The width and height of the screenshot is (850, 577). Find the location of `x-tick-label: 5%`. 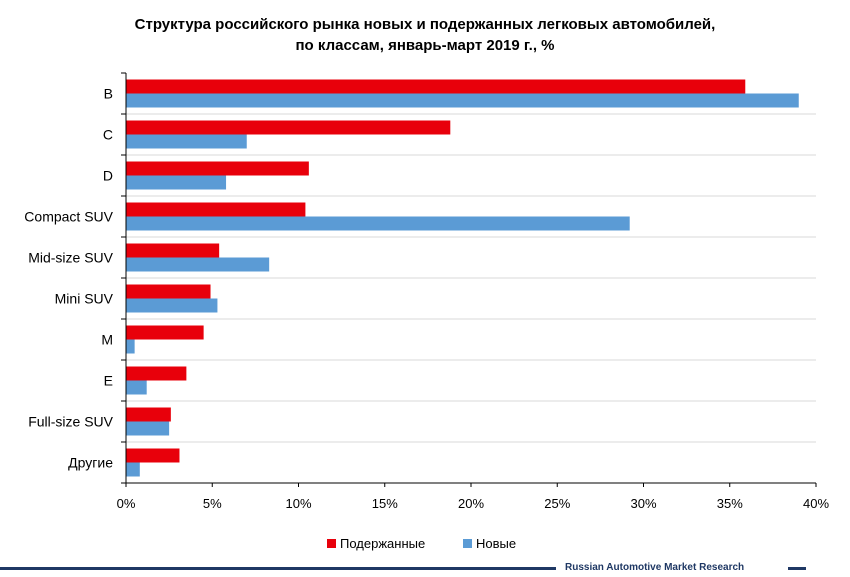

x-tick-label: 5% is located at coordinates (212, 503).